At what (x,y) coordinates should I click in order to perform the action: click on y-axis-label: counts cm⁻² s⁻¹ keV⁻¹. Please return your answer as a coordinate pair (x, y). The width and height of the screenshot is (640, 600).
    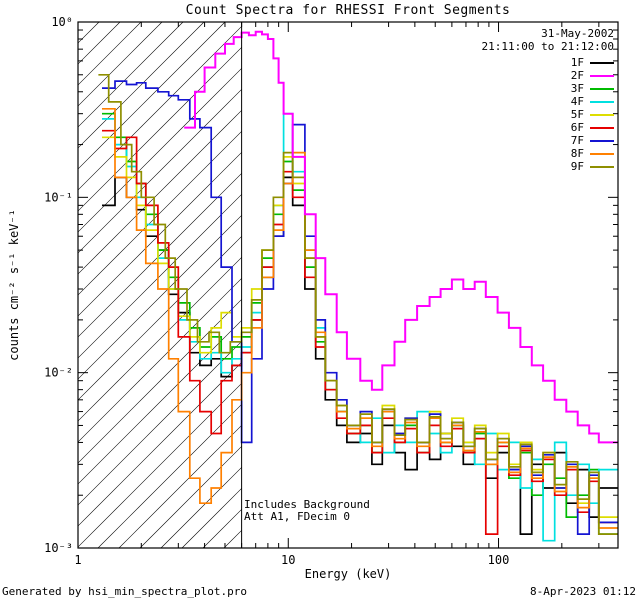
    Looking at the image, I should click on (14, 285).